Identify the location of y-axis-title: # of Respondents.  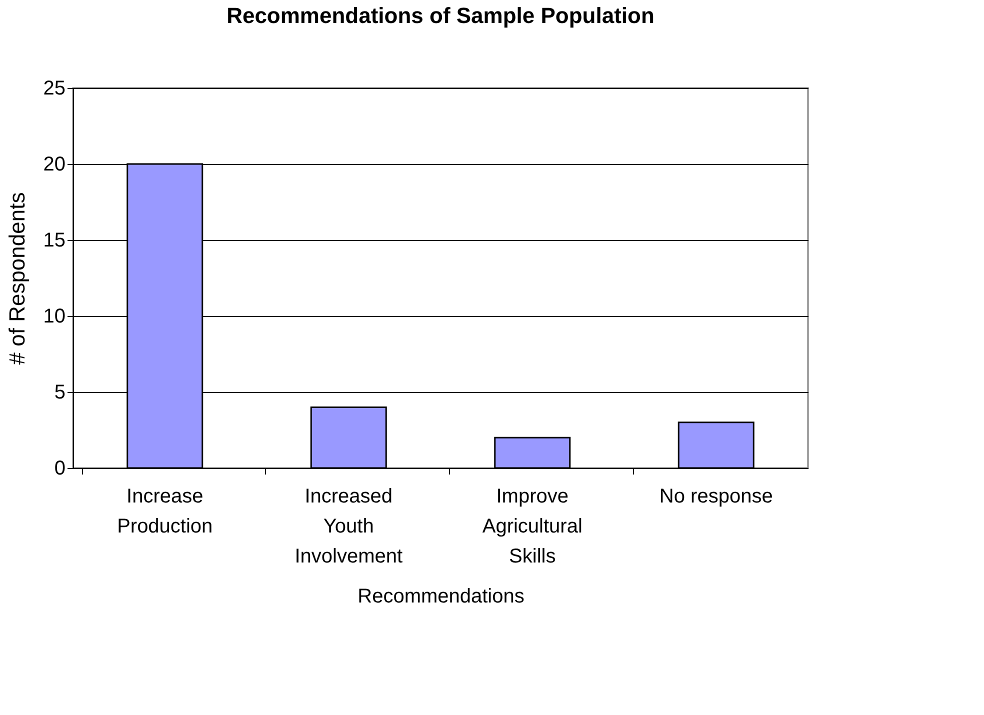
(17, 278).